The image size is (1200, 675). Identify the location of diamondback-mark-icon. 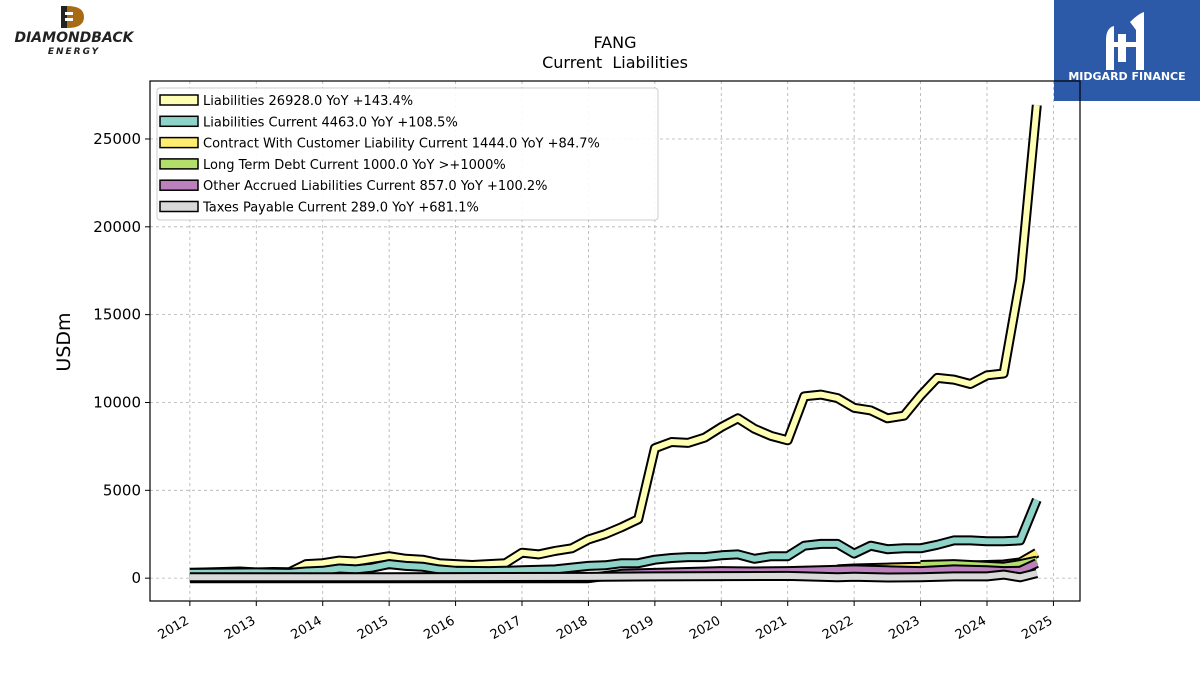
(72, 17).